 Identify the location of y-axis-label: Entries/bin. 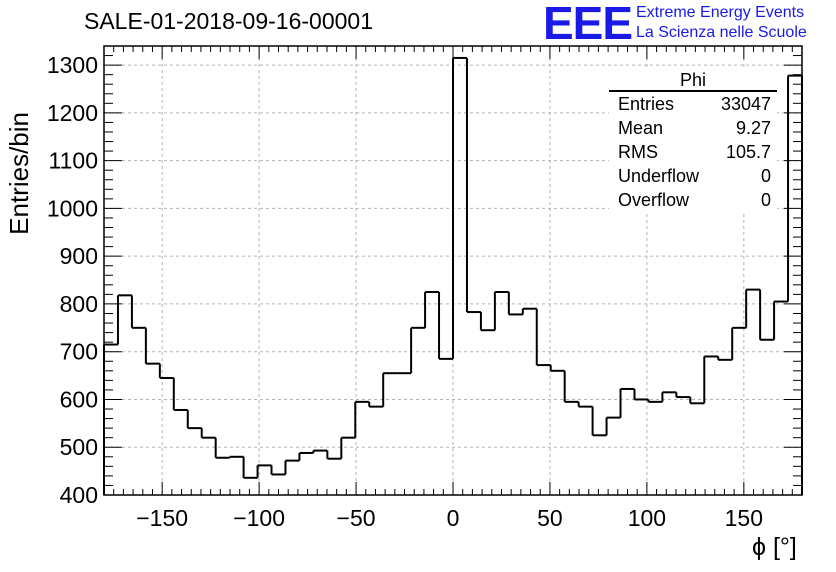
(19, 173).